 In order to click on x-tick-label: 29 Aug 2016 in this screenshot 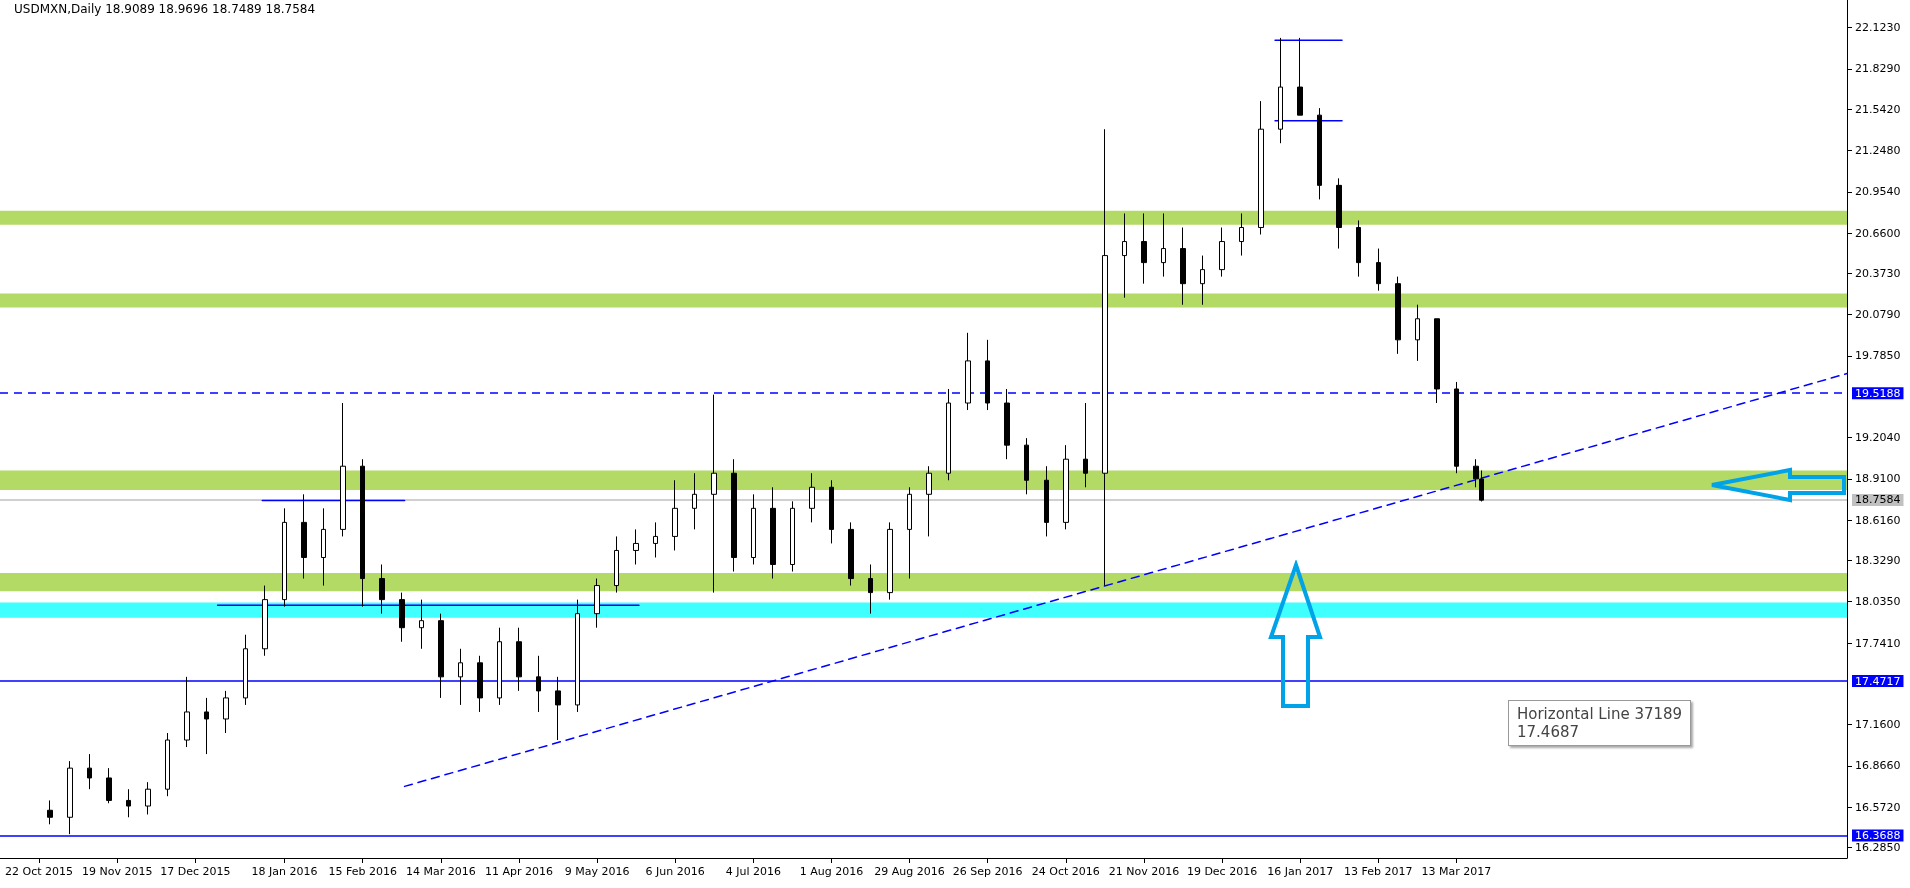, I will do `click(909, 871)`.